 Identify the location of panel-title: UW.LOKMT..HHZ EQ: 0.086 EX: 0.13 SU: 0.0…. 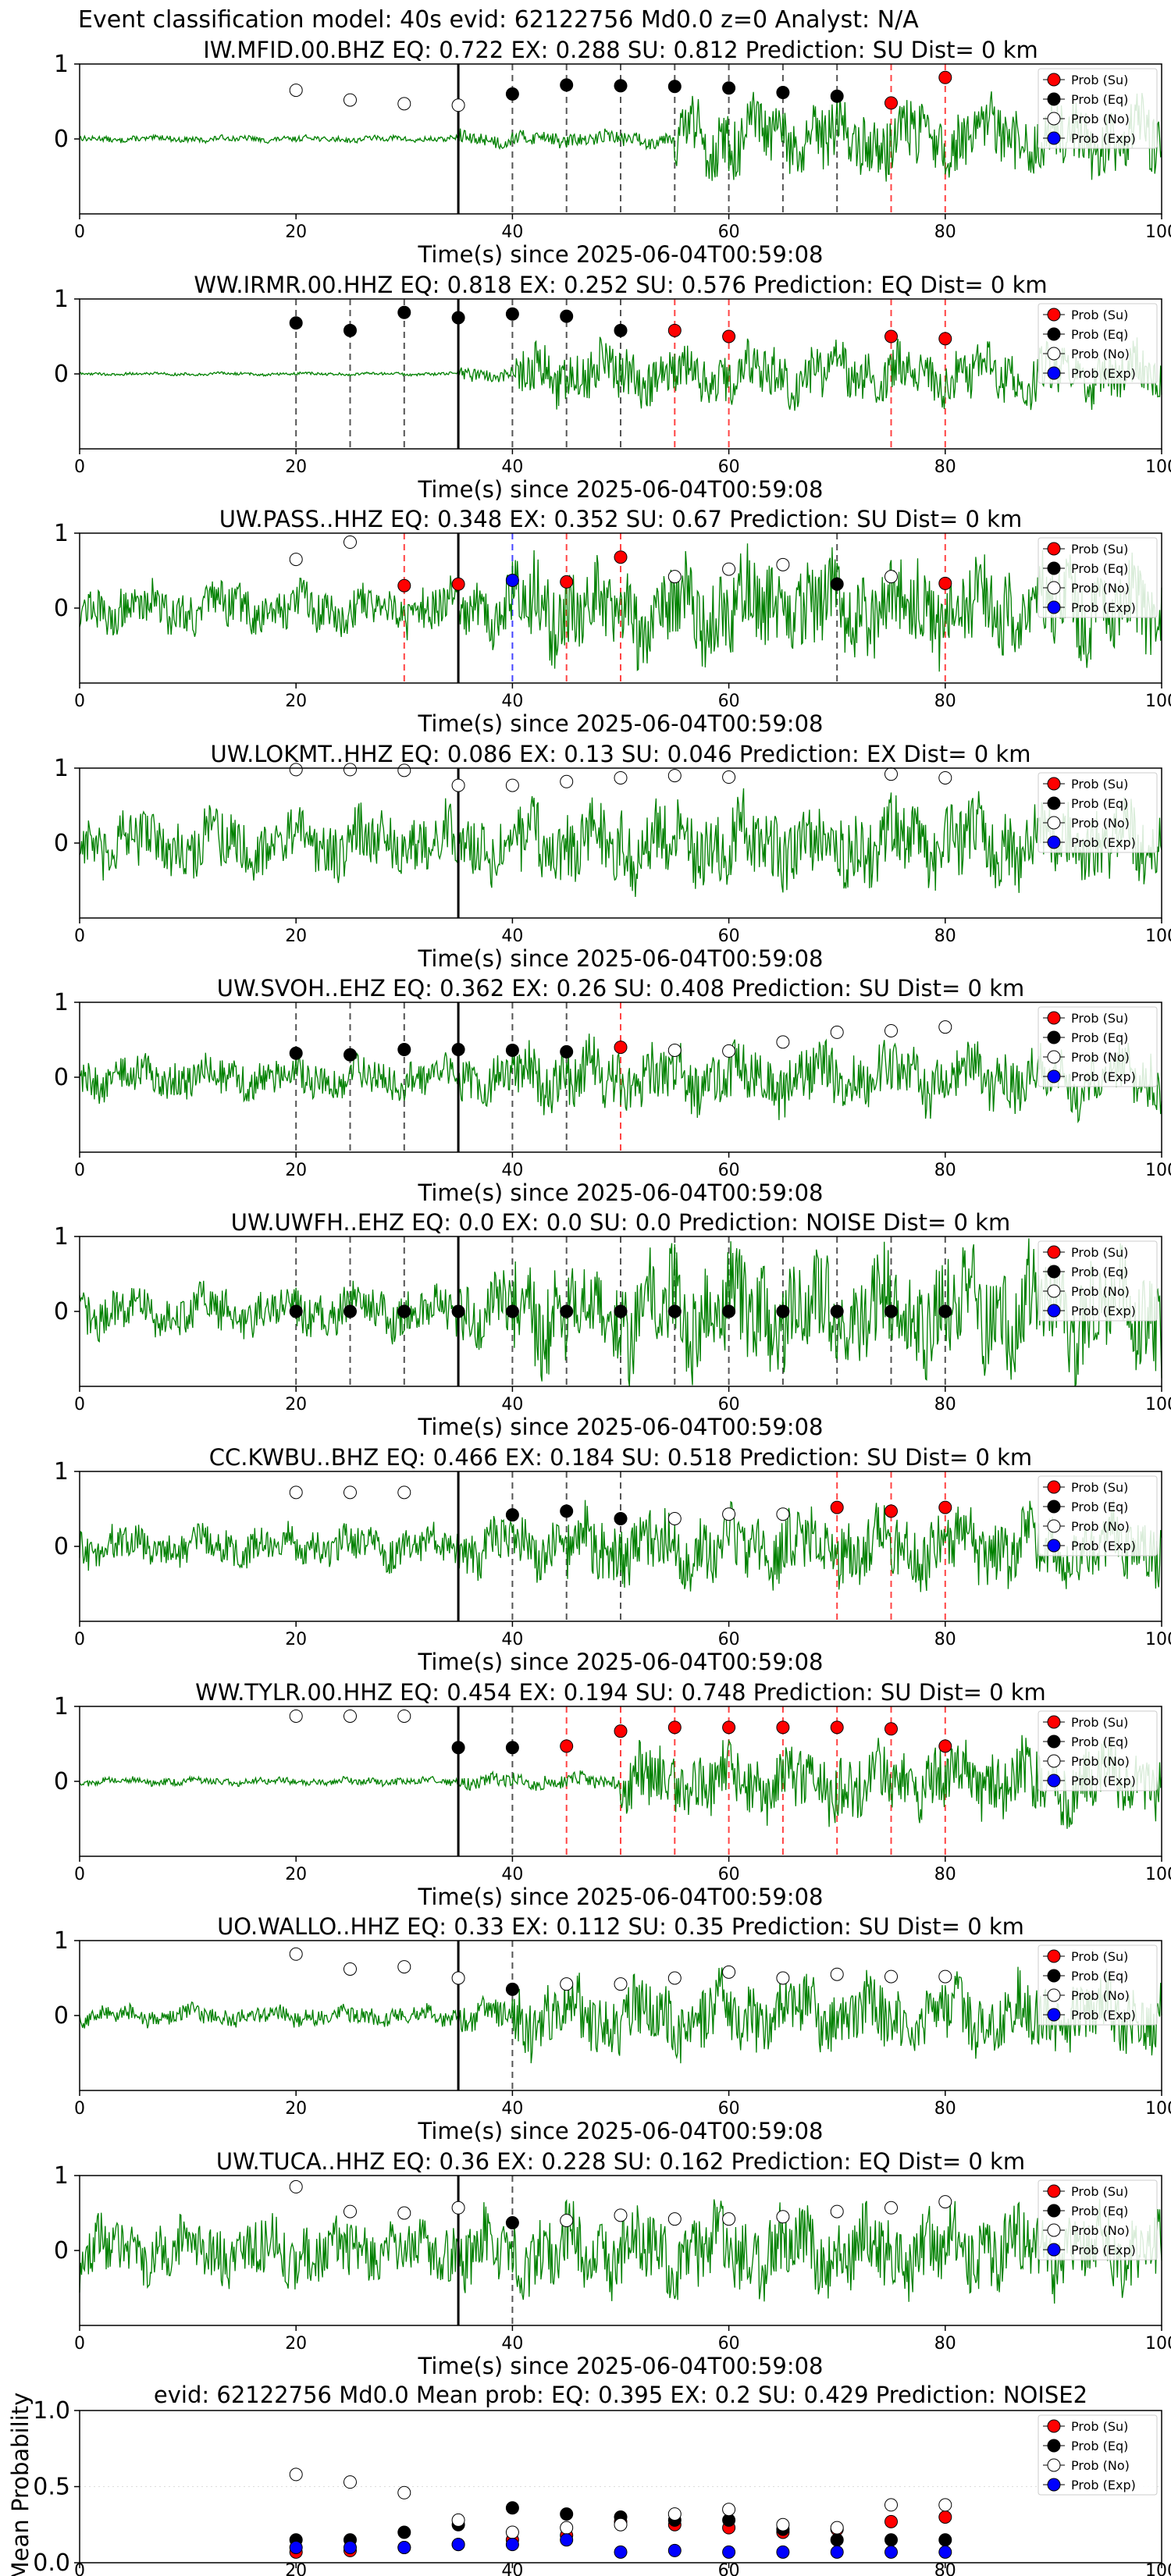
(621, 754).